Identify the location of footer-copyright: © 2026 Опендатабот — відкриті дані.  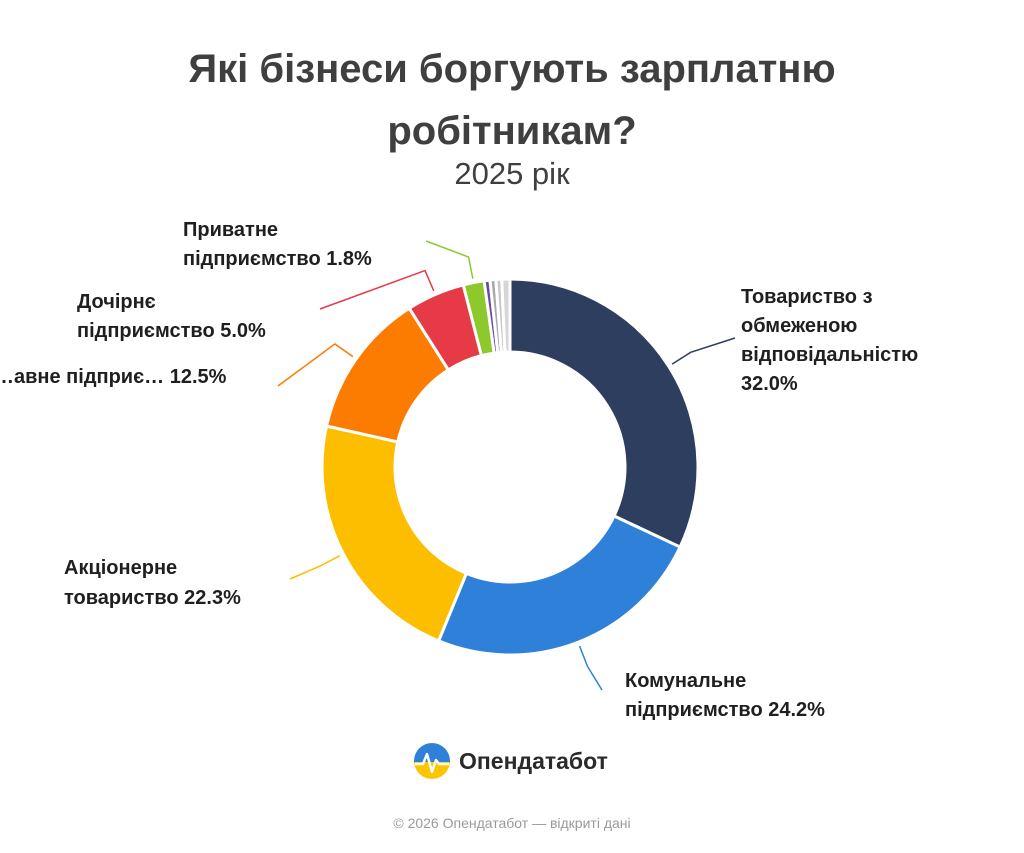
(512, 823).